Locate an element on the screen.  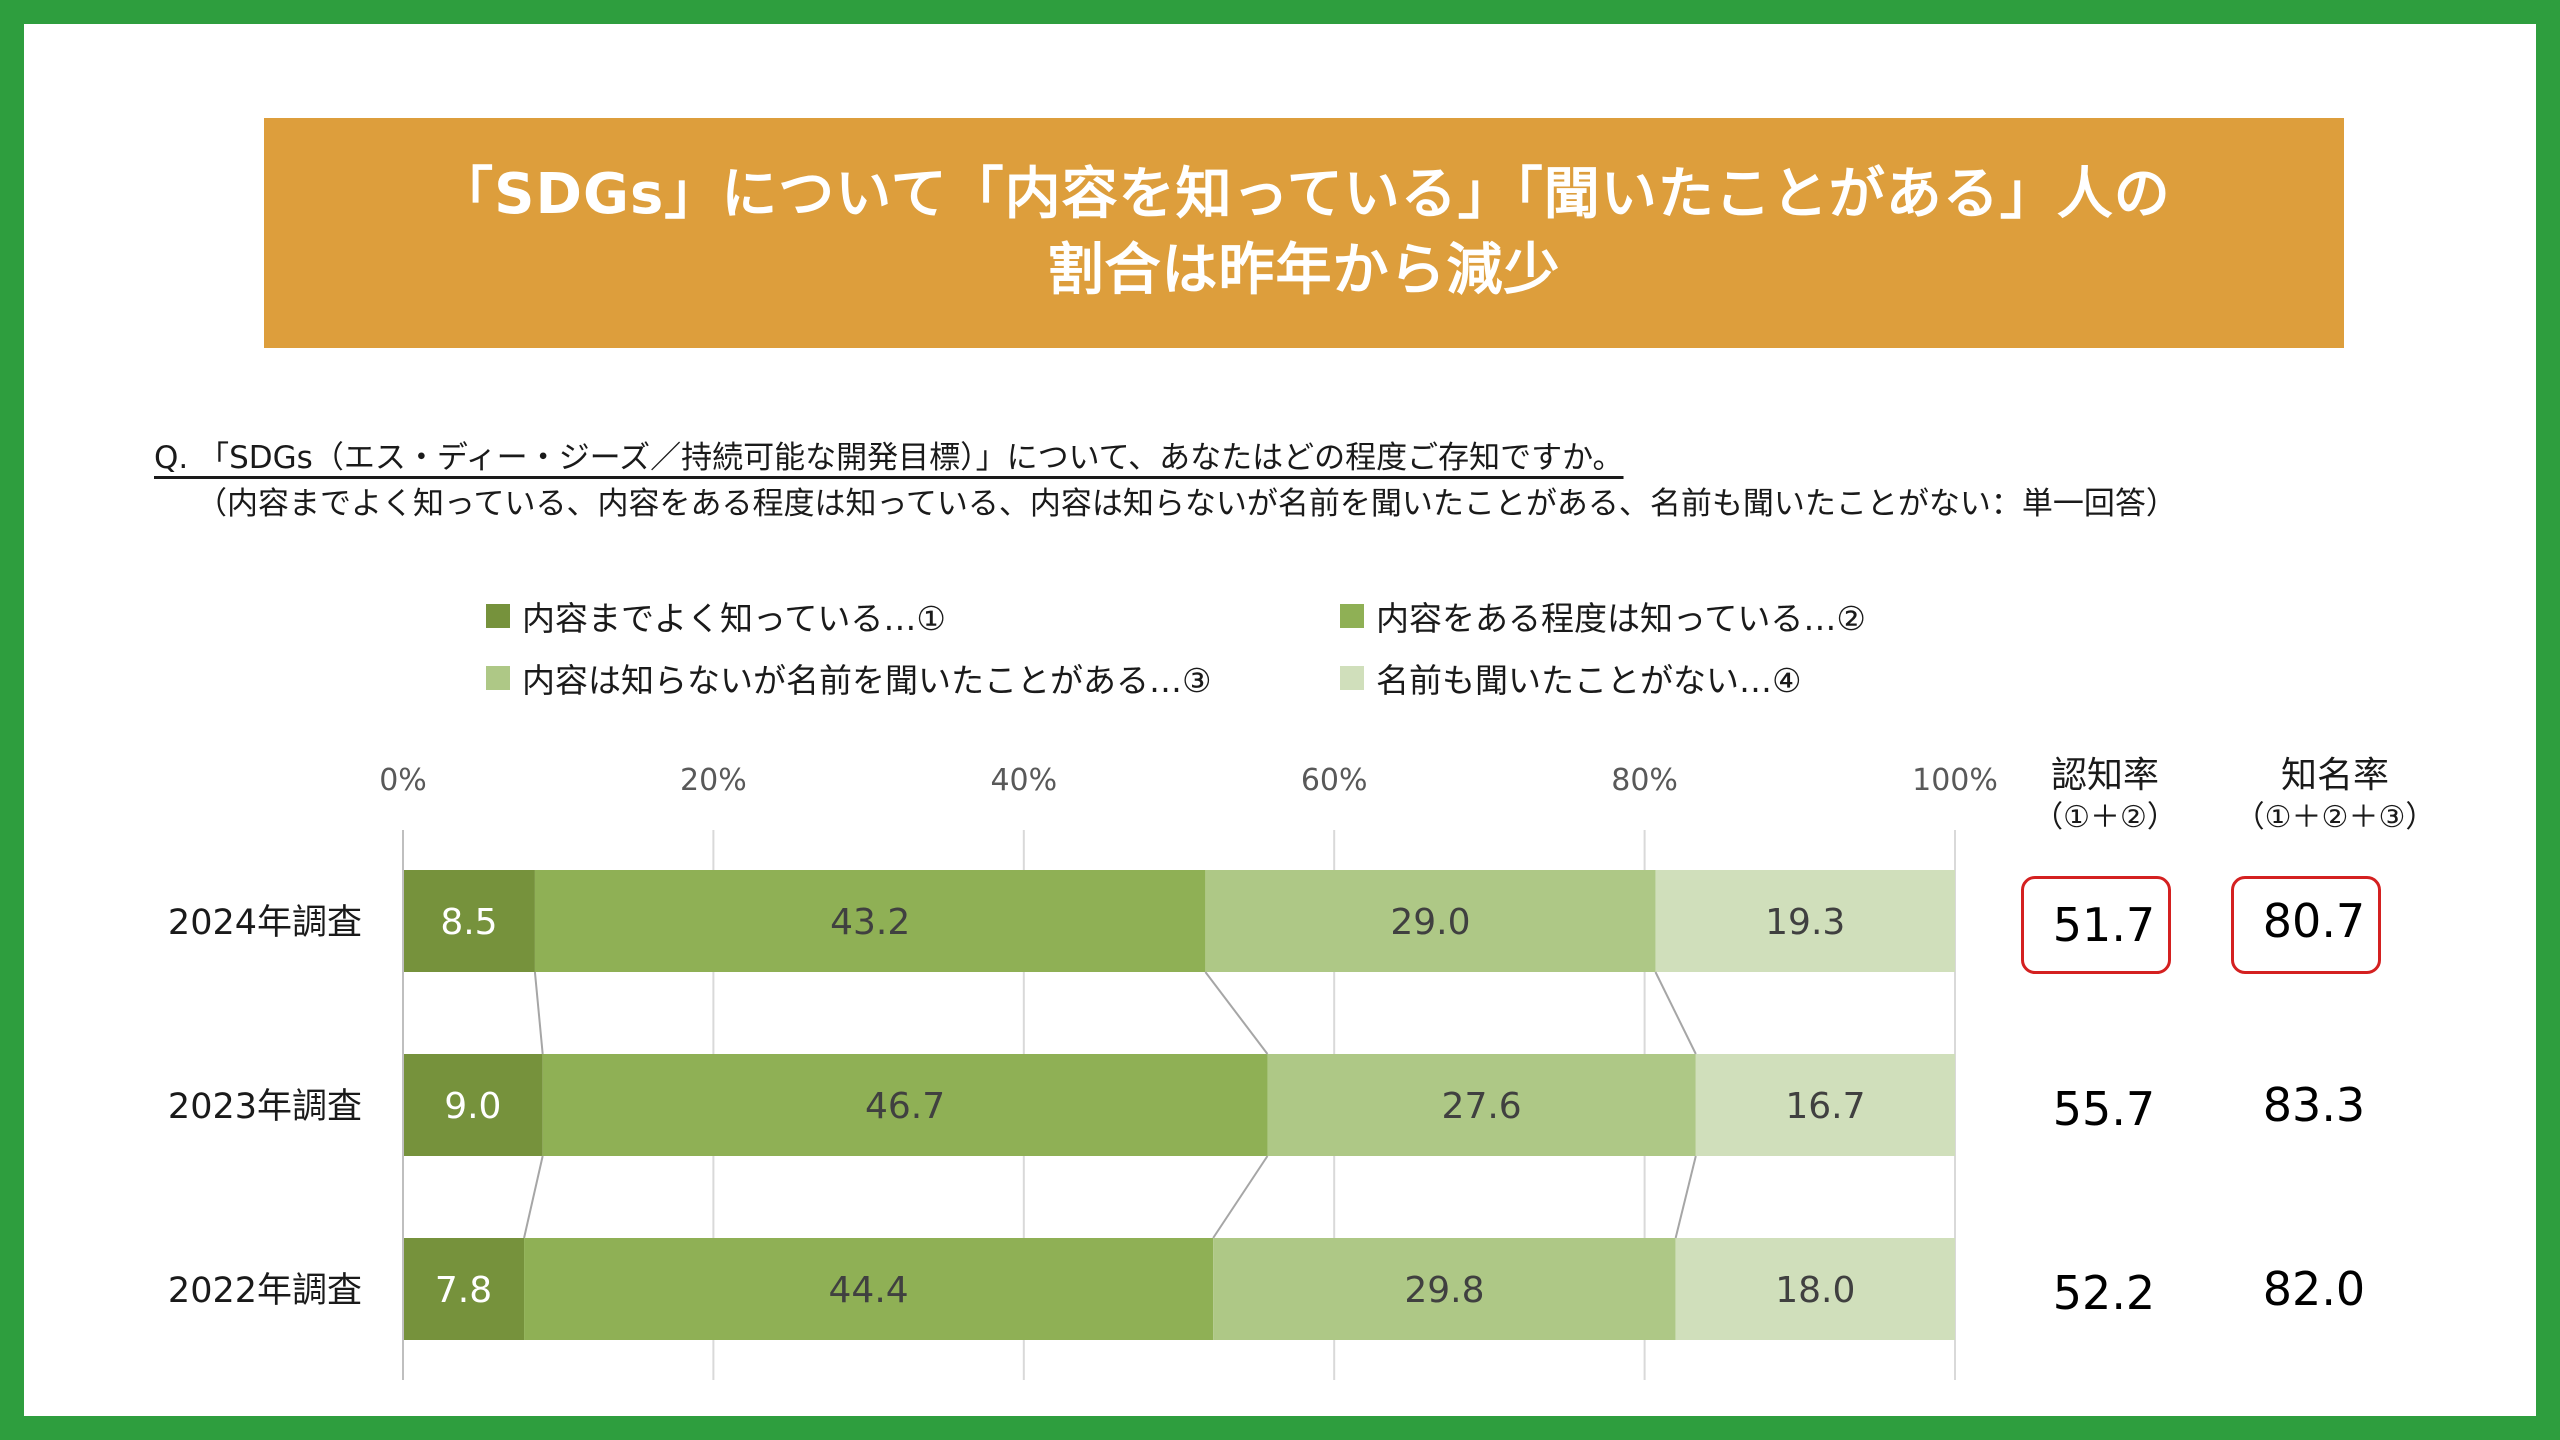
bar-data-label: 27.6 is located at coordinates (1482, 1106).